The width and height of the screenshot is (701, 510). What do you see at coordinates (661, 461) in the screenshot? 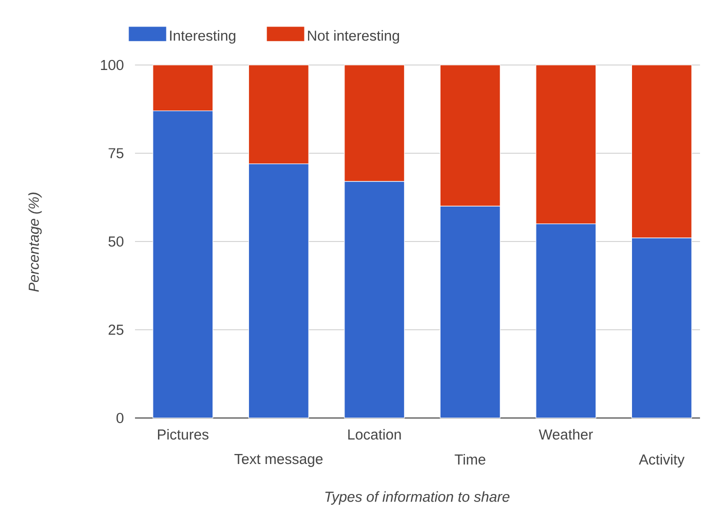
I see `x-tick-label: Activity` at bounding box center [661, 461].